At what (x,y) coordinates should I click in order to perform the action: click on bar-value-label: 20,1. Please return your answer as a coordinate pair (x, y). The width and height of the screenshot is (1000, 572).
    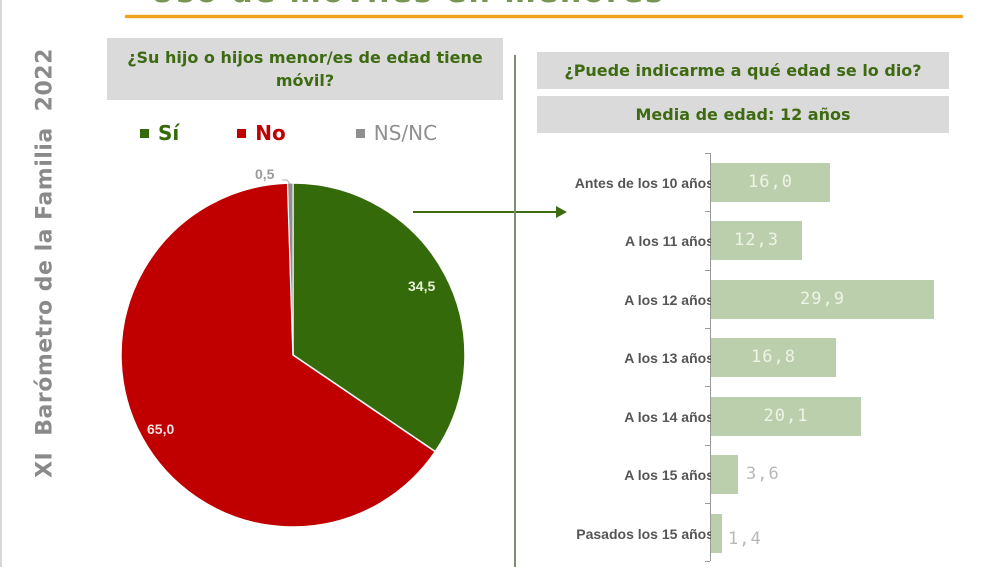
    Looking at the image, I should click on (786, 416).